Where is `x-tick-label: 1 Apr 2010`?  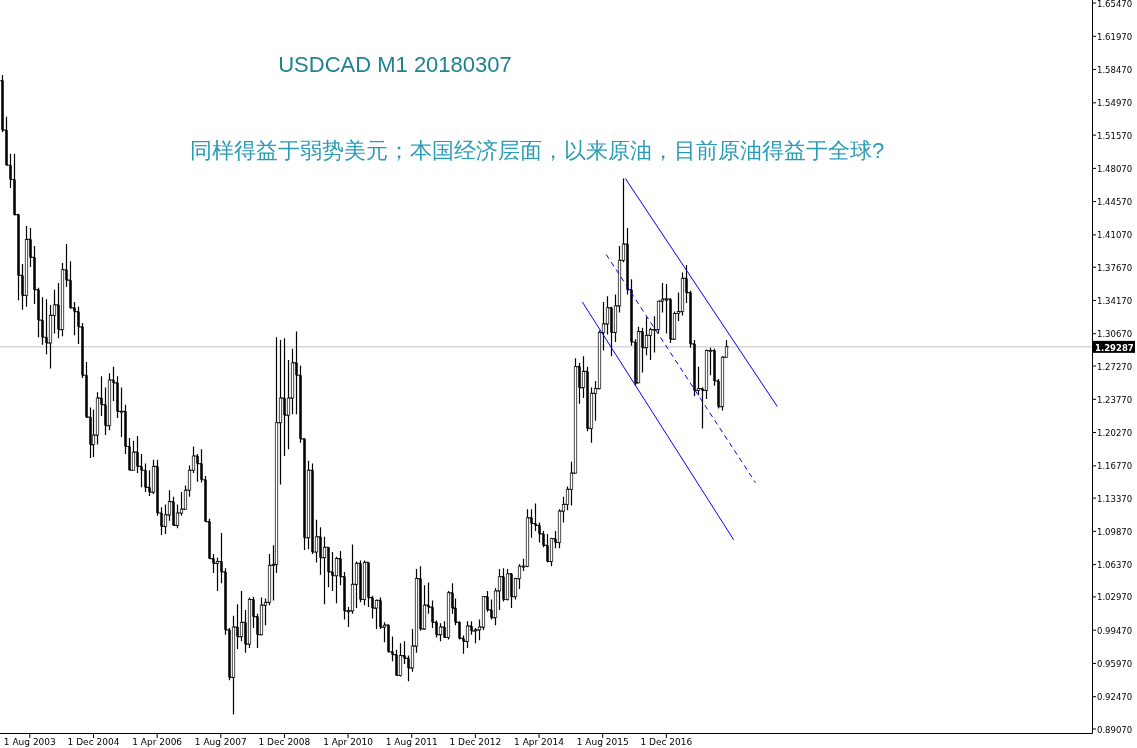
x-tick-label: 1 Apr 2010 is located at coordinates (348, 742).